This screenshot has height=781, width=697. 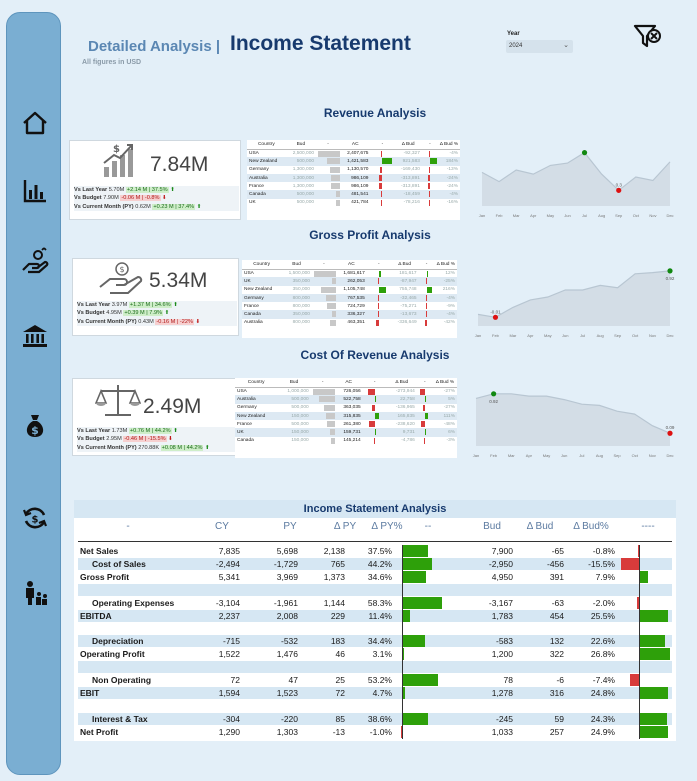 What do you see at coordinates (256, 432) in the screenshot?
I see `country-cell: UK` at bounding box center [256, 432].